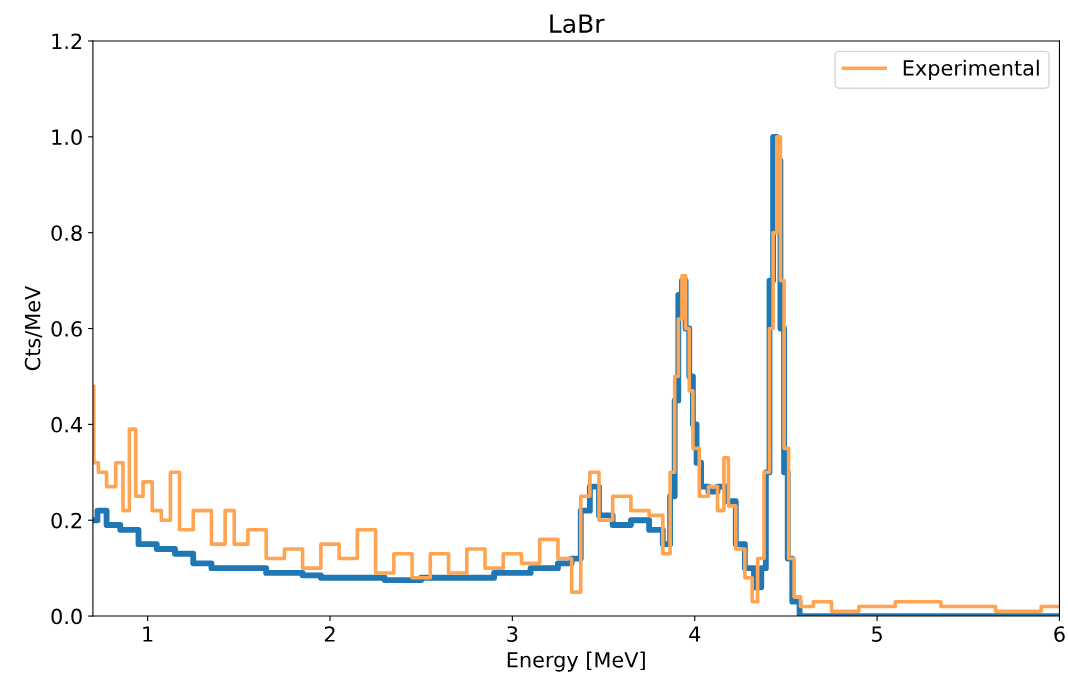 The height and width of the screenshot is (683, 1068). What do you see at coordinates (66, 520) in the screenshot?
I see `y-tick-label: 0.2` at bounding box center [66, 520].